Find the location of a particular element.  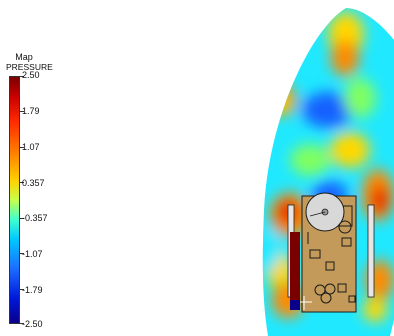

color-scale-bar is located at coordinates (14, 200).